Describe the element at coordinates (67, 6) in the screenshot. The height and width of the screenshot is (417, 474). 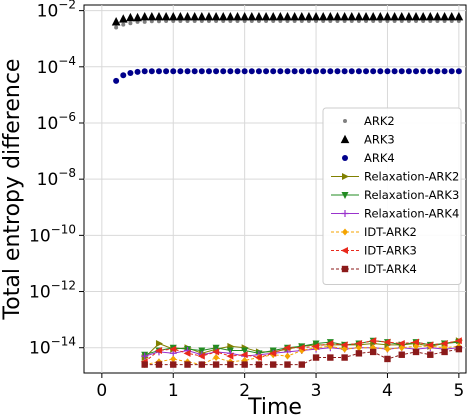
I see `y-tick-exponent: −2` at that location.